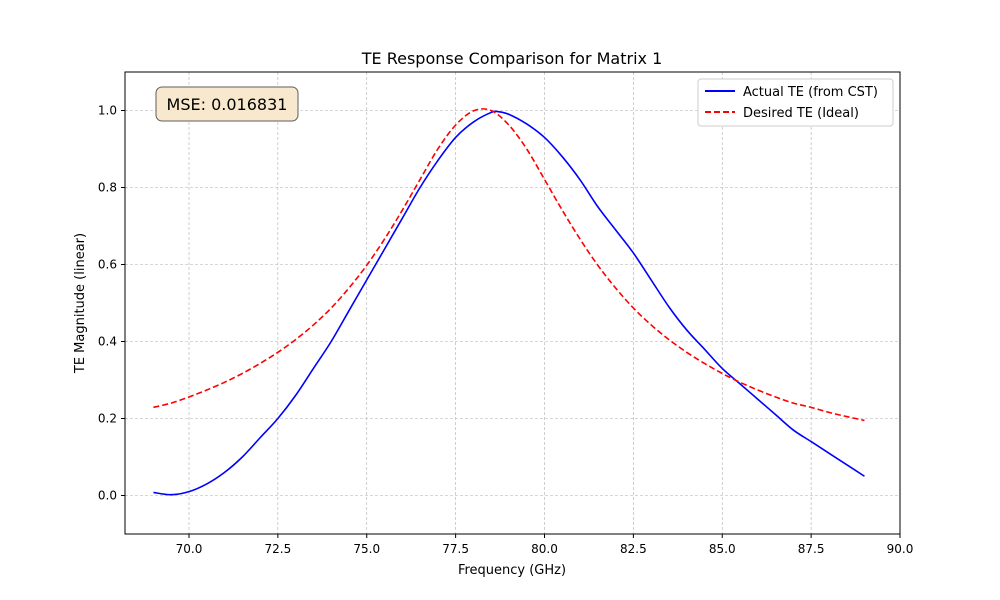 The width and height of the screenshot is (1000, 600). Describe the element at coordinates (366, 549) in the screenshot. I see `x-tick-label: 75.0` at that location.